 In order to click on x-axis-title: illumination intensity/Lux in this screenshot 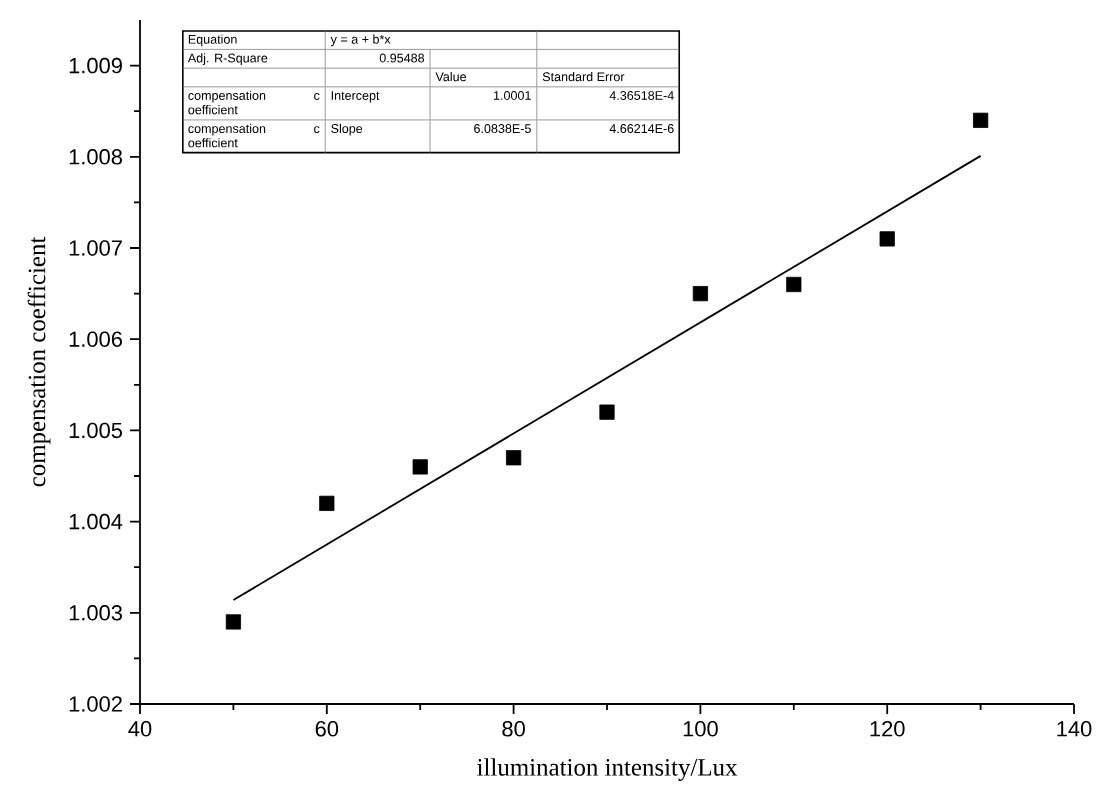, I will do `click(607, 769)`.